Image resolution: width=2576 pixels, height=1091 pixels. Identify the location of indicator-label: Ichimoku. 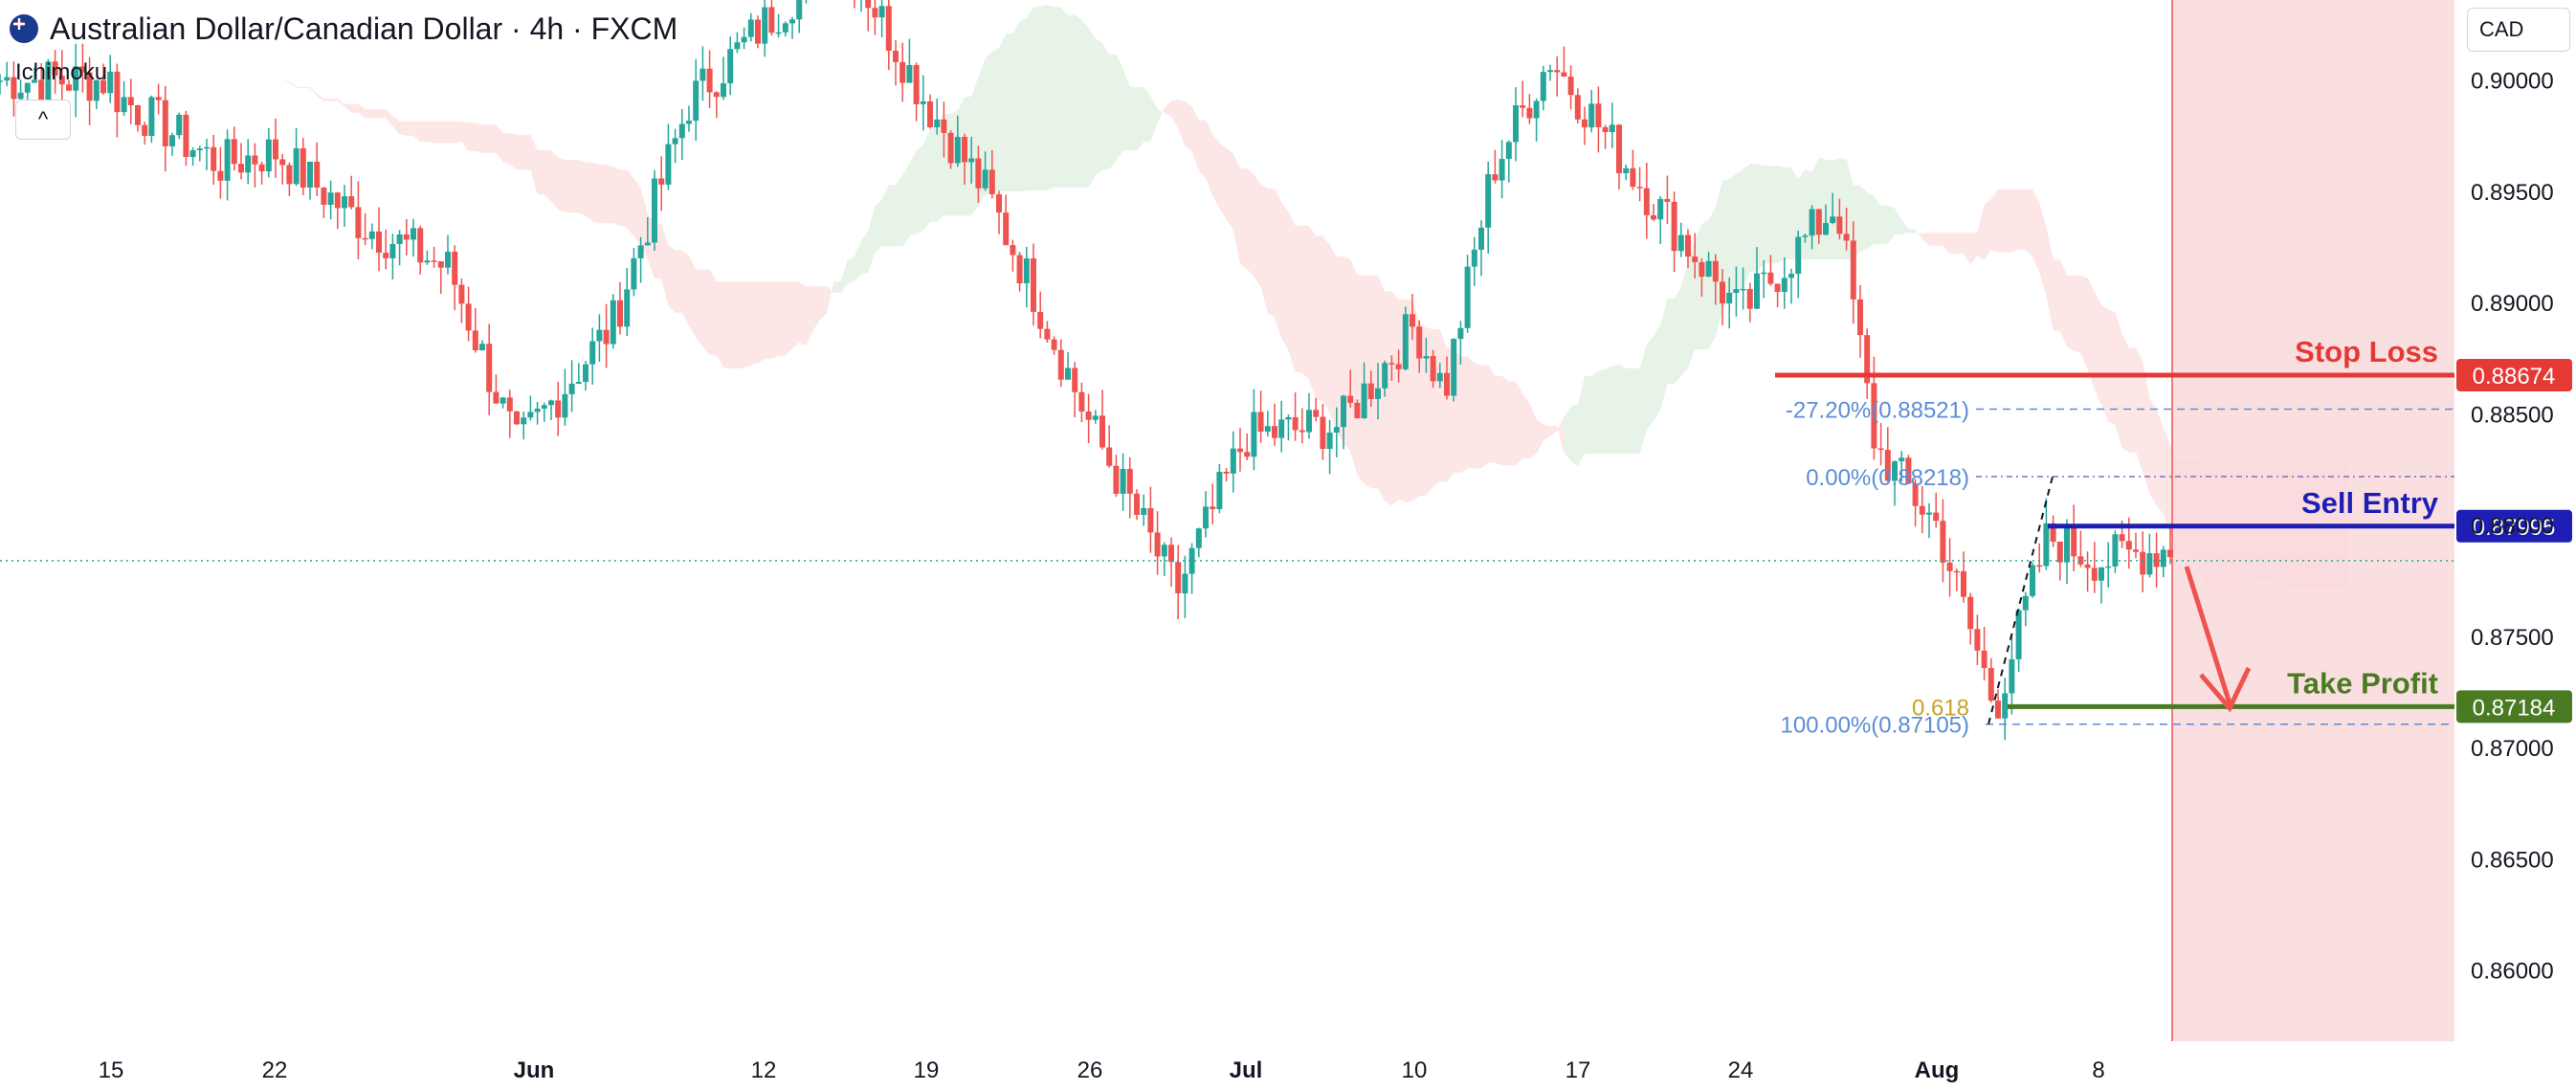
(61, 72).